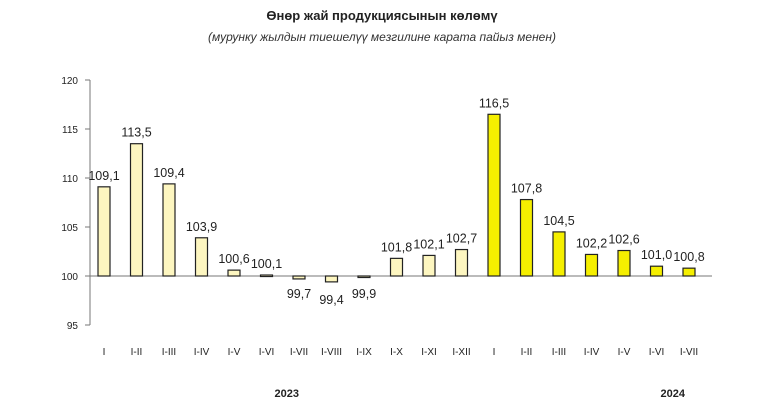  Describe the element at coordinates (136, 133) in the screenshot. I see `data-label: 113,5` at that location.